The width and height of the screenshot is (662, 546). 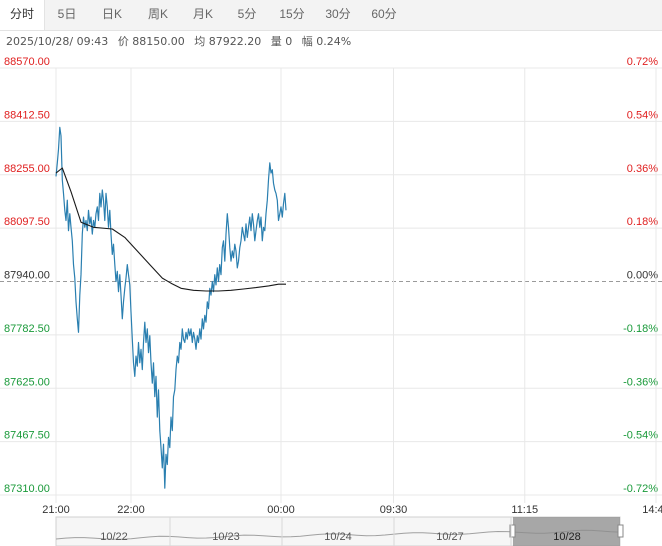 I want to click on navigator-date-label: 10/22, so click(x=114, y=537).